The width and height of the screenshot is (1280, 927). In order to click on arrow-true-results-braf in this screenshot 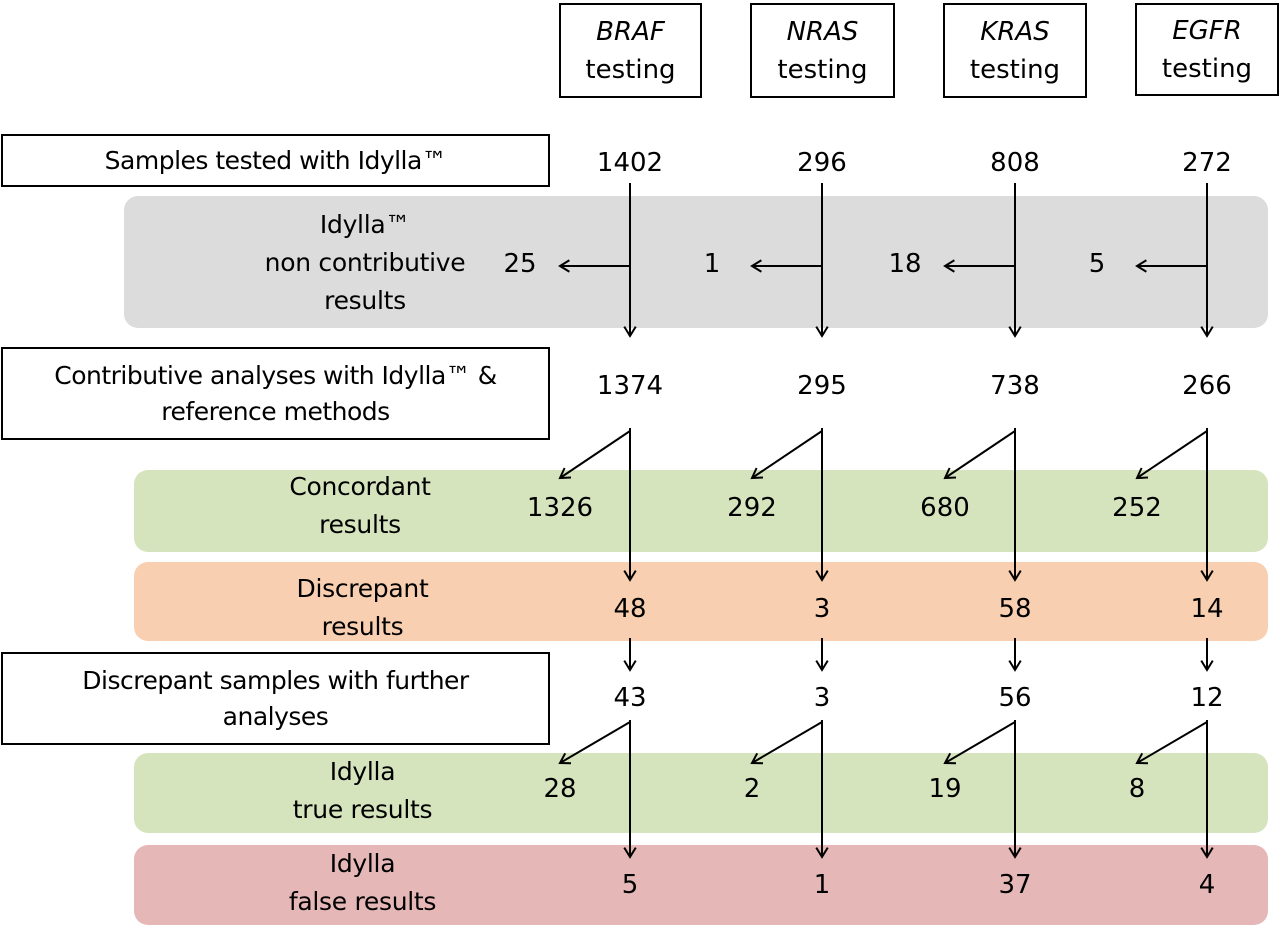, I will do `click(595, 742)`.